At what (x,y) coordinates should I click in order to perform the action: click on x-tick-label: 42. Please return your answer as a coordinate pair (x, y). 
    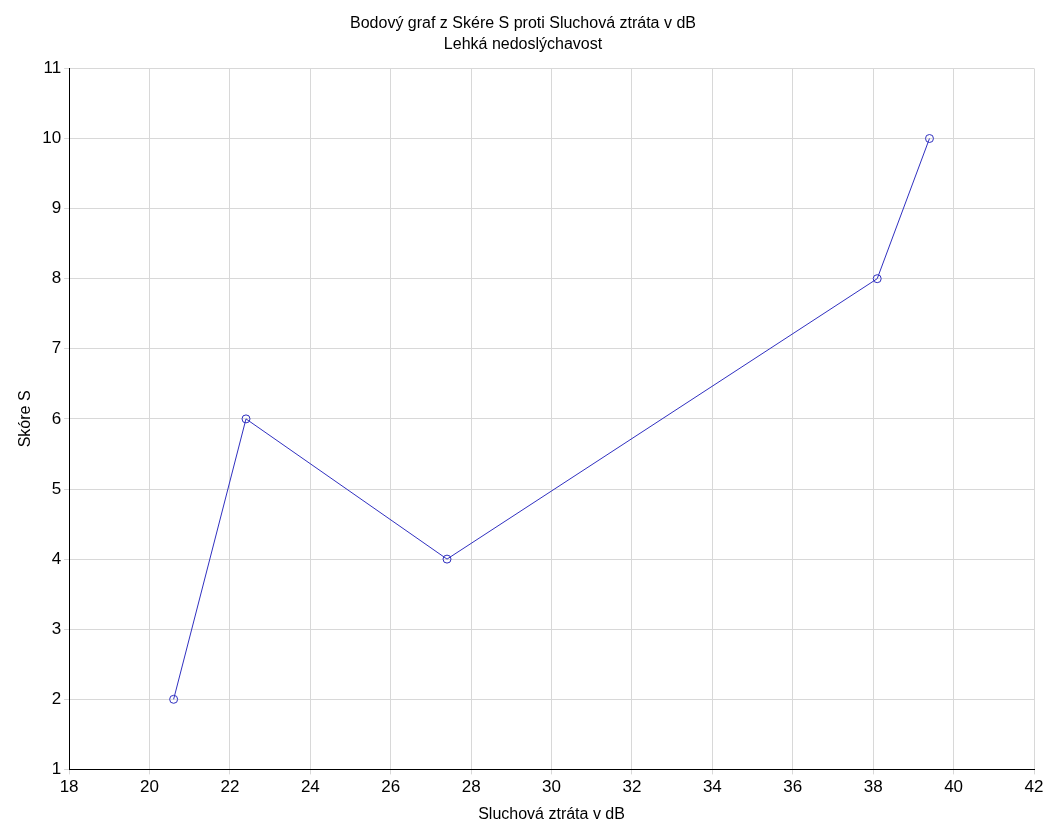
    Looking at the image, I should click on (1034, 787).